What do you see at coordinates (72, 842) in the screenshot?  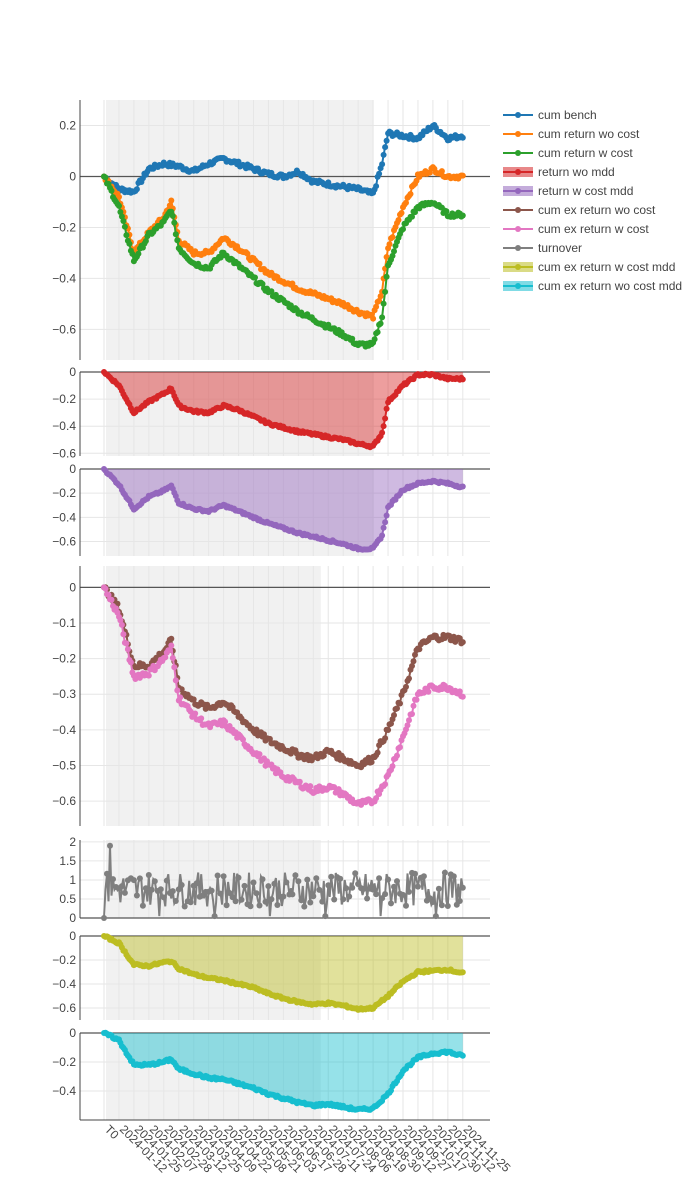 I see `y-tick-label: 2` at bounding box center [72, 842].